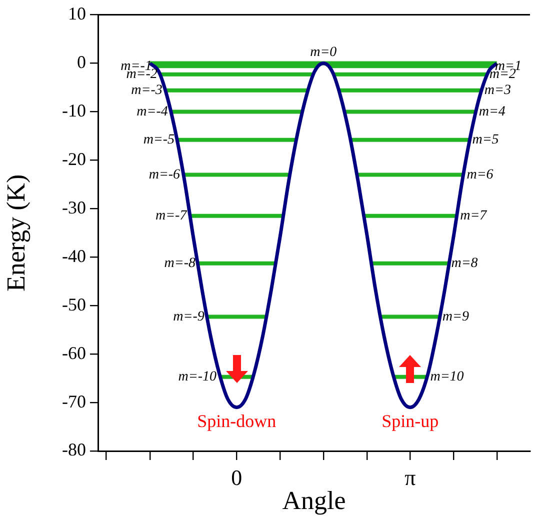  What do you see at coordinates (74, 110) in the screenshot?
I see `y-tick-label: -10` at bounding box center [74, 110].